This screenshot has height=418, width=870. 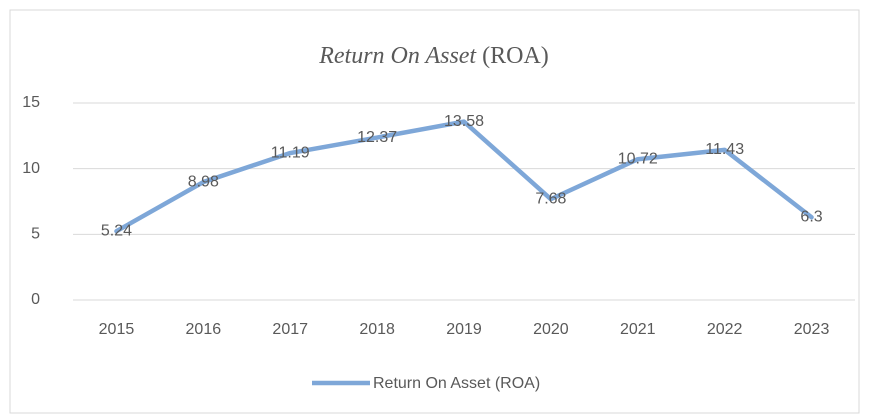 What do you see at coordinates (31, 102) in the screenshot?
I see `y-tick-label: 15` at bounding box center [31, 102].